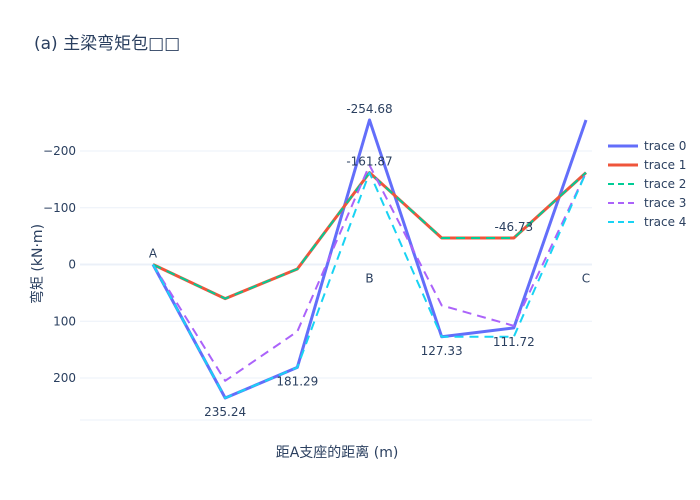 This screenshot has height=500, width=700. Describe the element at coordinates (665, 203) in the screenshot. I see `legend-label: trace 3` at that location.